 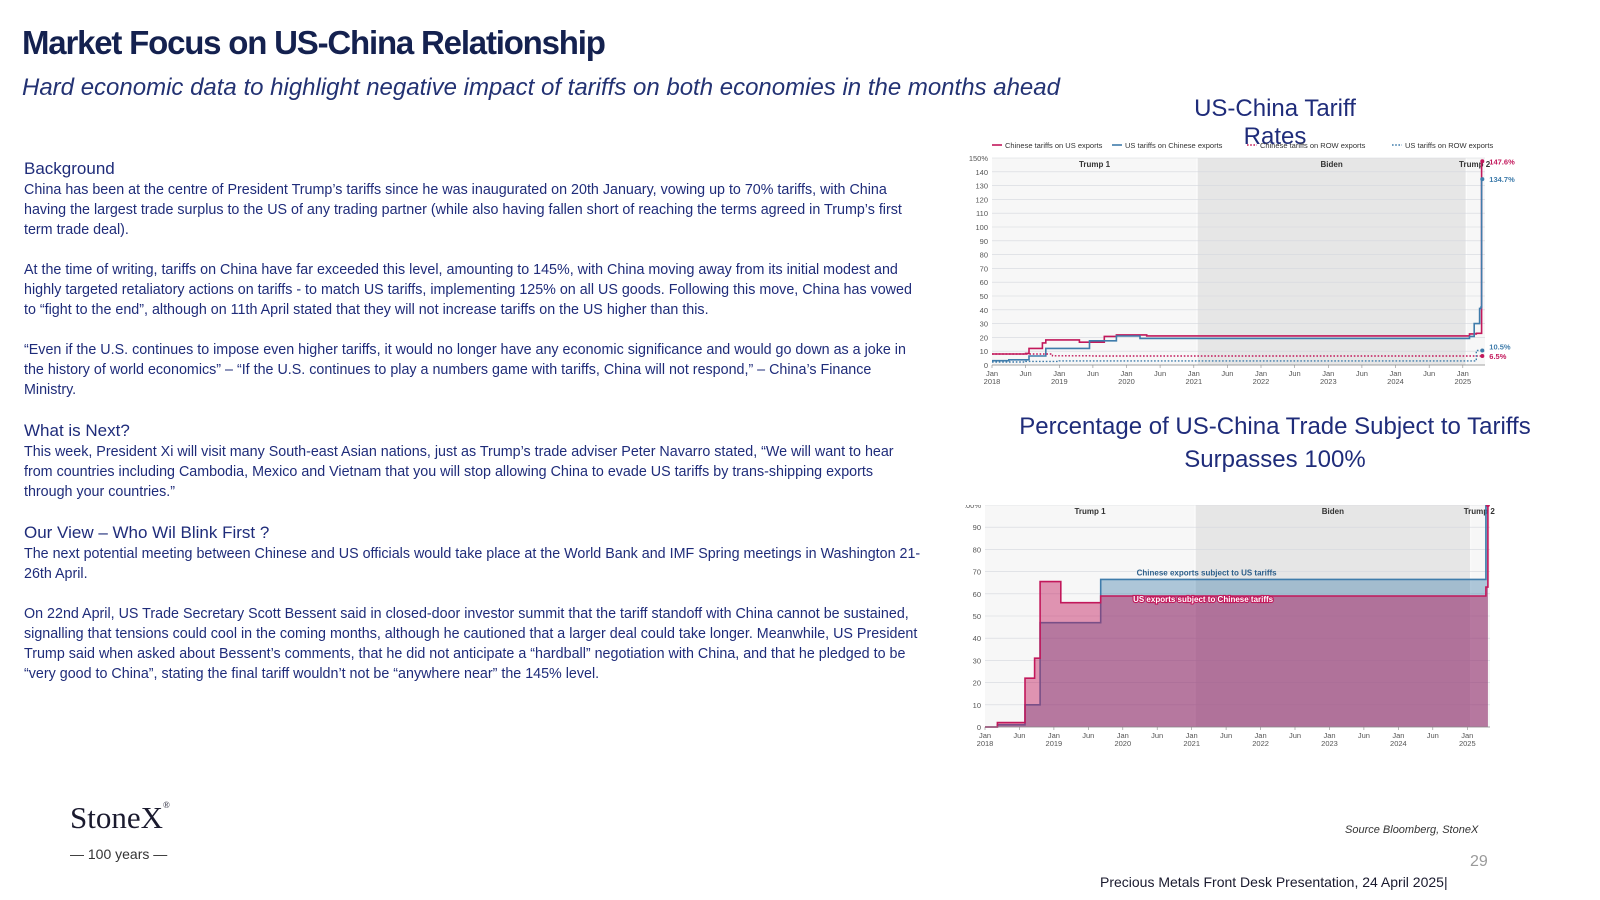 What do you see at coordinates (1122, 739) in the screenshot?
I see `x-tick-label: Jan 2020` at bounding box center [1122, 739].